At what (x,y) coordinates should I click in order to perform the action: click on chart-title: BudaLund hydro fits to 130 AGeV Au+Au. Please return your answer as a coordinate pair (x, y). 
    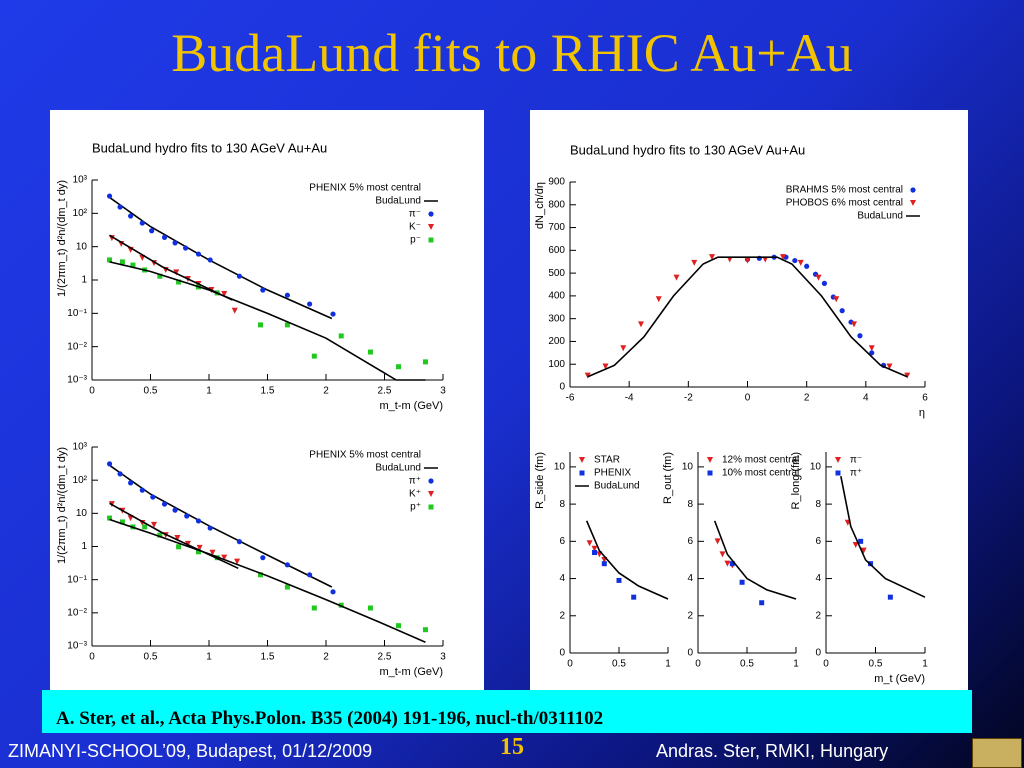
    Looking at the image, I should click on (687, 149).